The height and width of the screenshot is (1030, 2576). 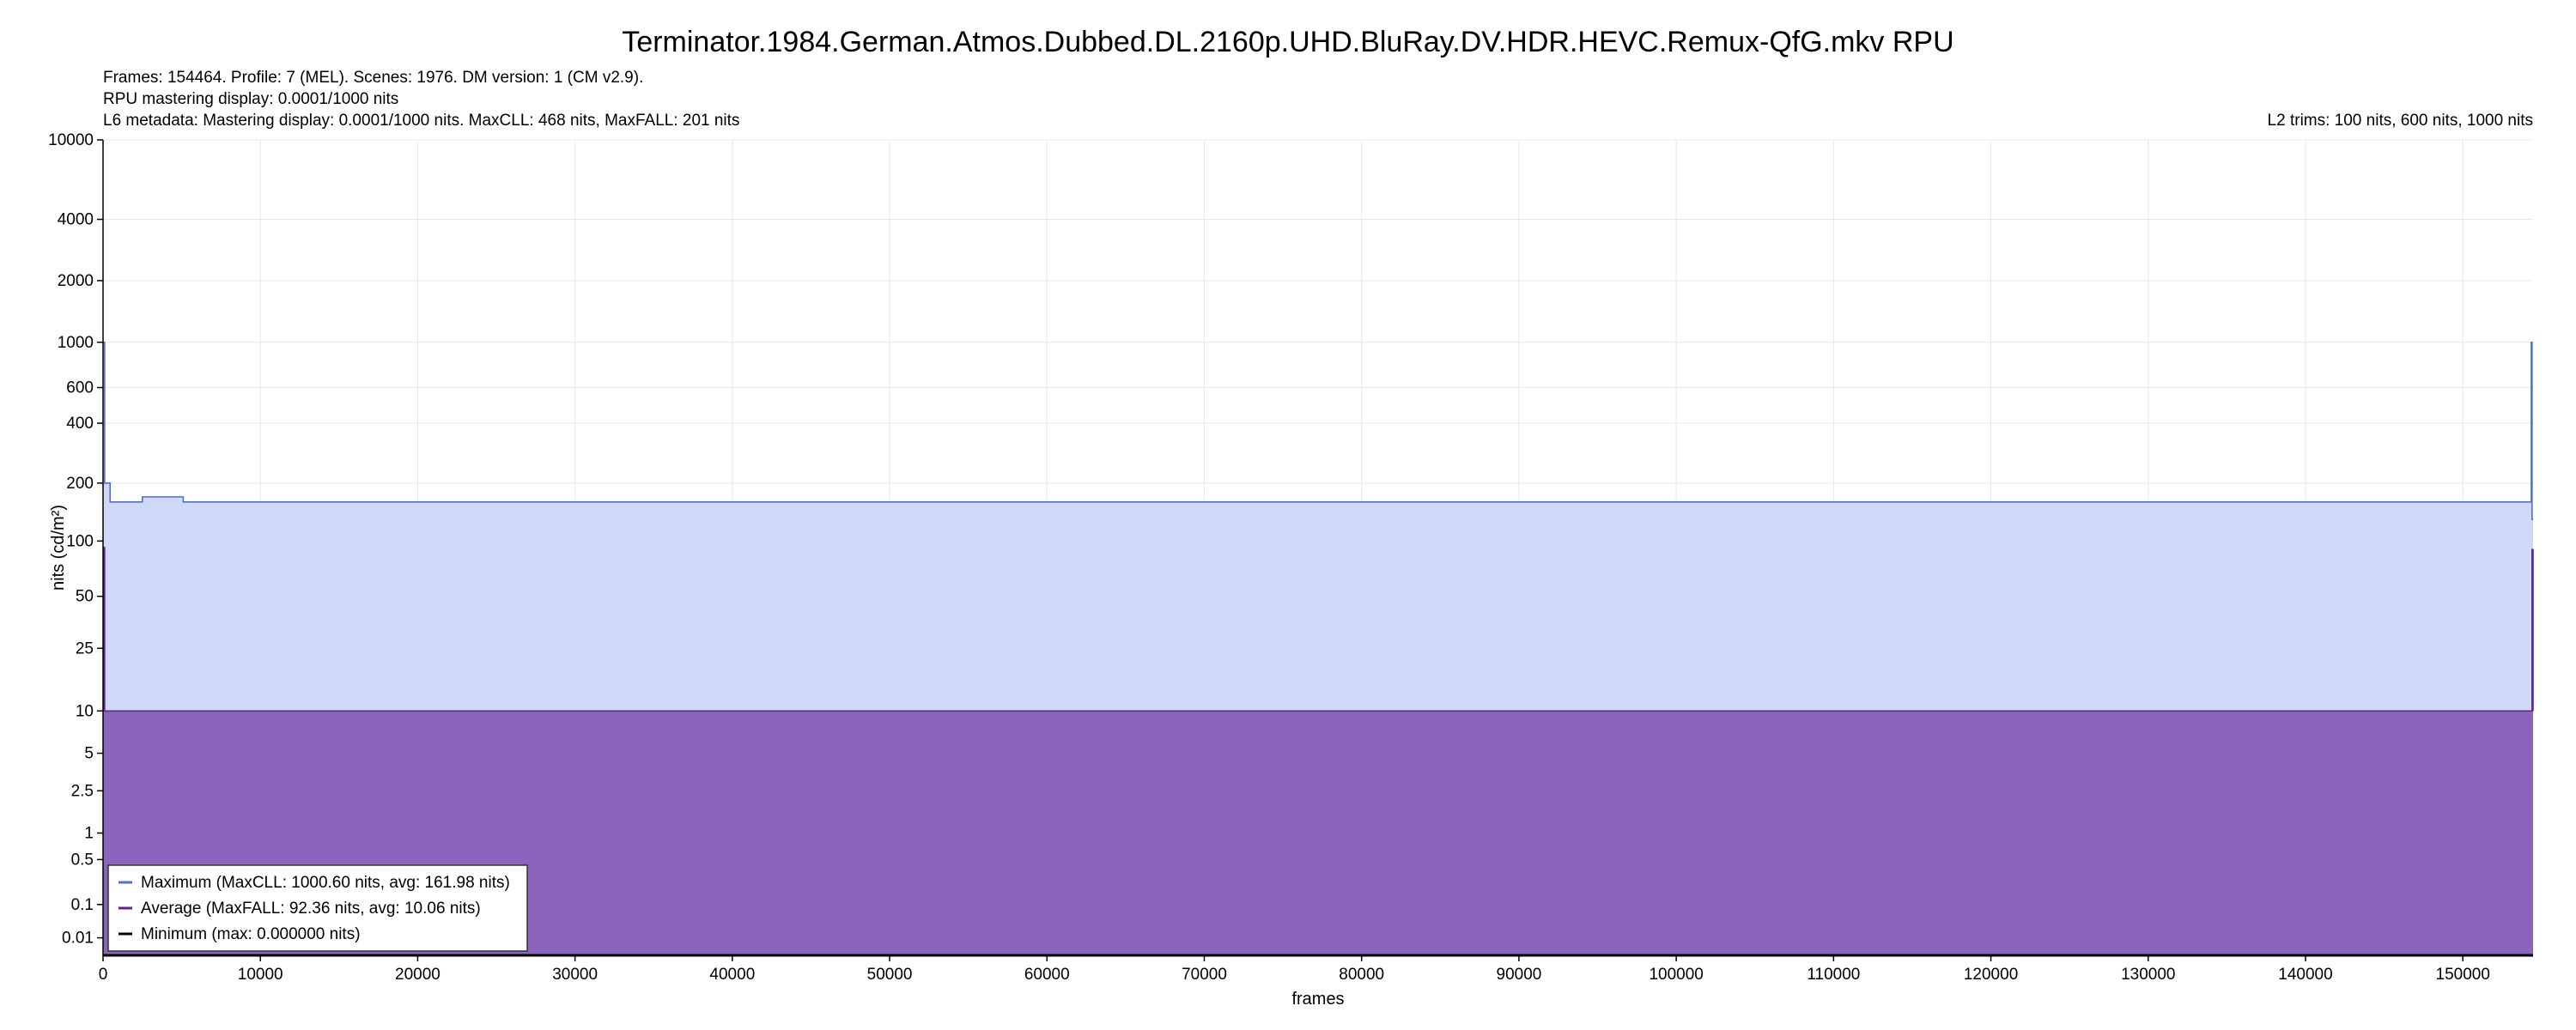 What do you see at coordinates (89, 834) in the screenshot?
I see `y-tick-label: 1` at bounding box center [89, 834].